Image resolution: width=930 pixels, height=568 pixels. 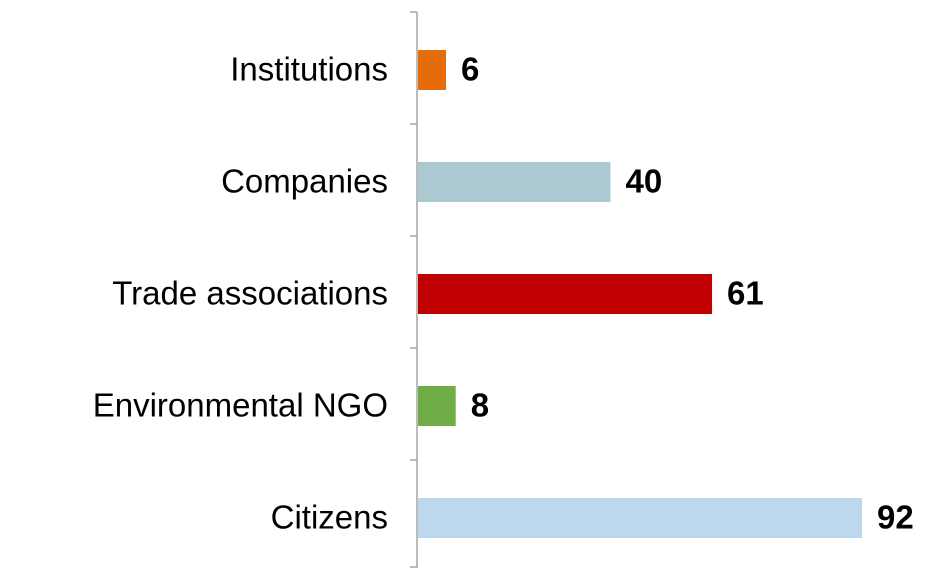 I want to click on value-label: 92, so click(x=895, y=517).